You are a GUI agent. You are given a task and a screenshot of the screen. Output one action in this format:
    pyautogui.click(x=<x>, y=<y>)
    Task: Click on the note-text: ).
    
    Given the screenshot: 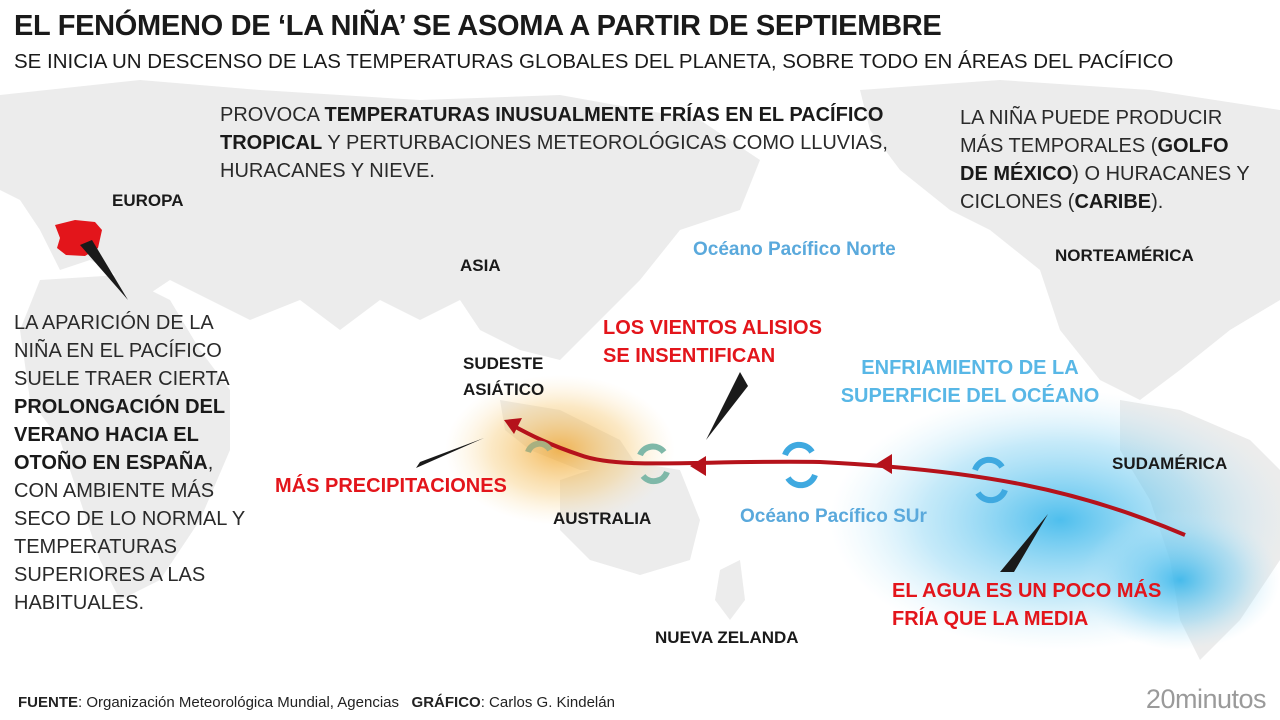 What is the action you would take?
    pyautogui.click(x=1157, y=202)
    